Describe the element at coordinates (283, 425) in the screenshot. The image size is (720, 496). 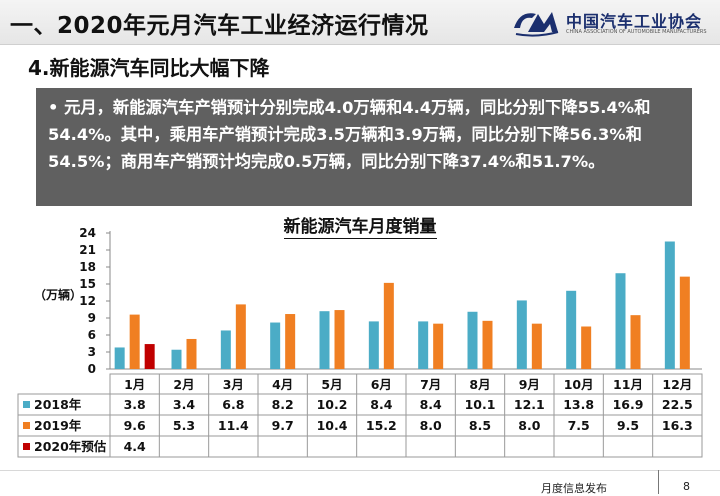
I see `data-label: 9.7` at that location.